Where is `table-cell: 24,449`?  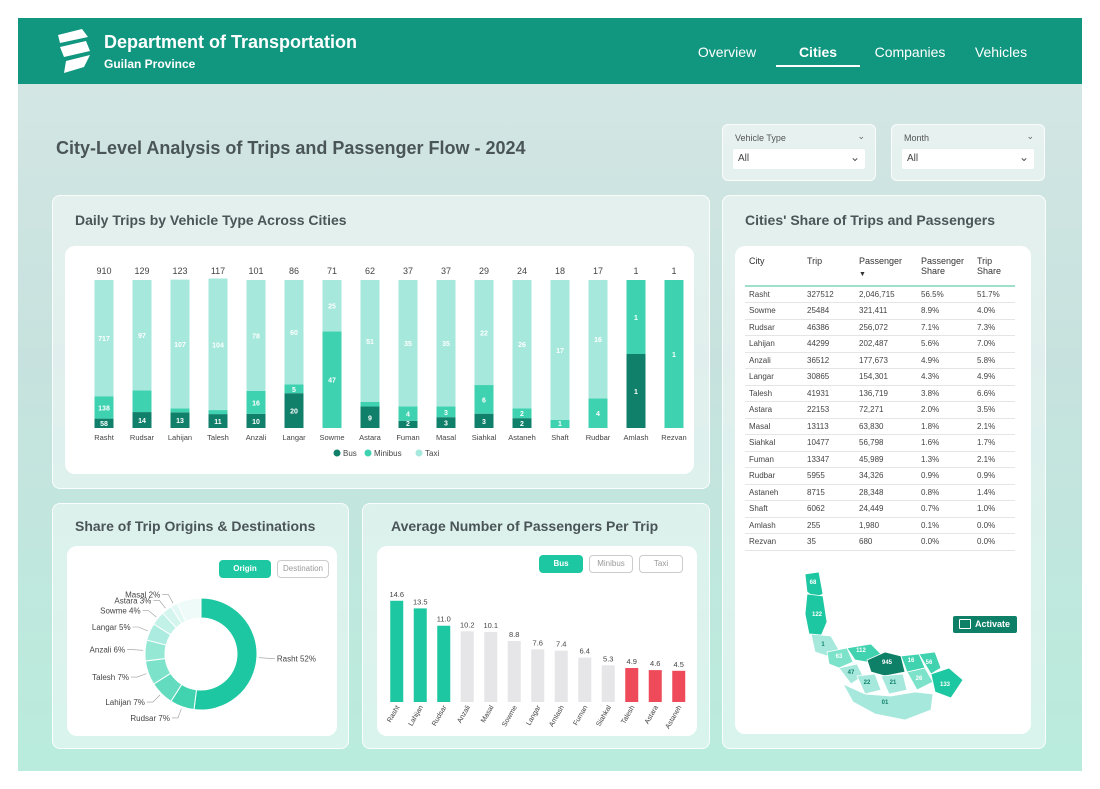
table-cell: 24,449 is located at coordinates (886, 509).